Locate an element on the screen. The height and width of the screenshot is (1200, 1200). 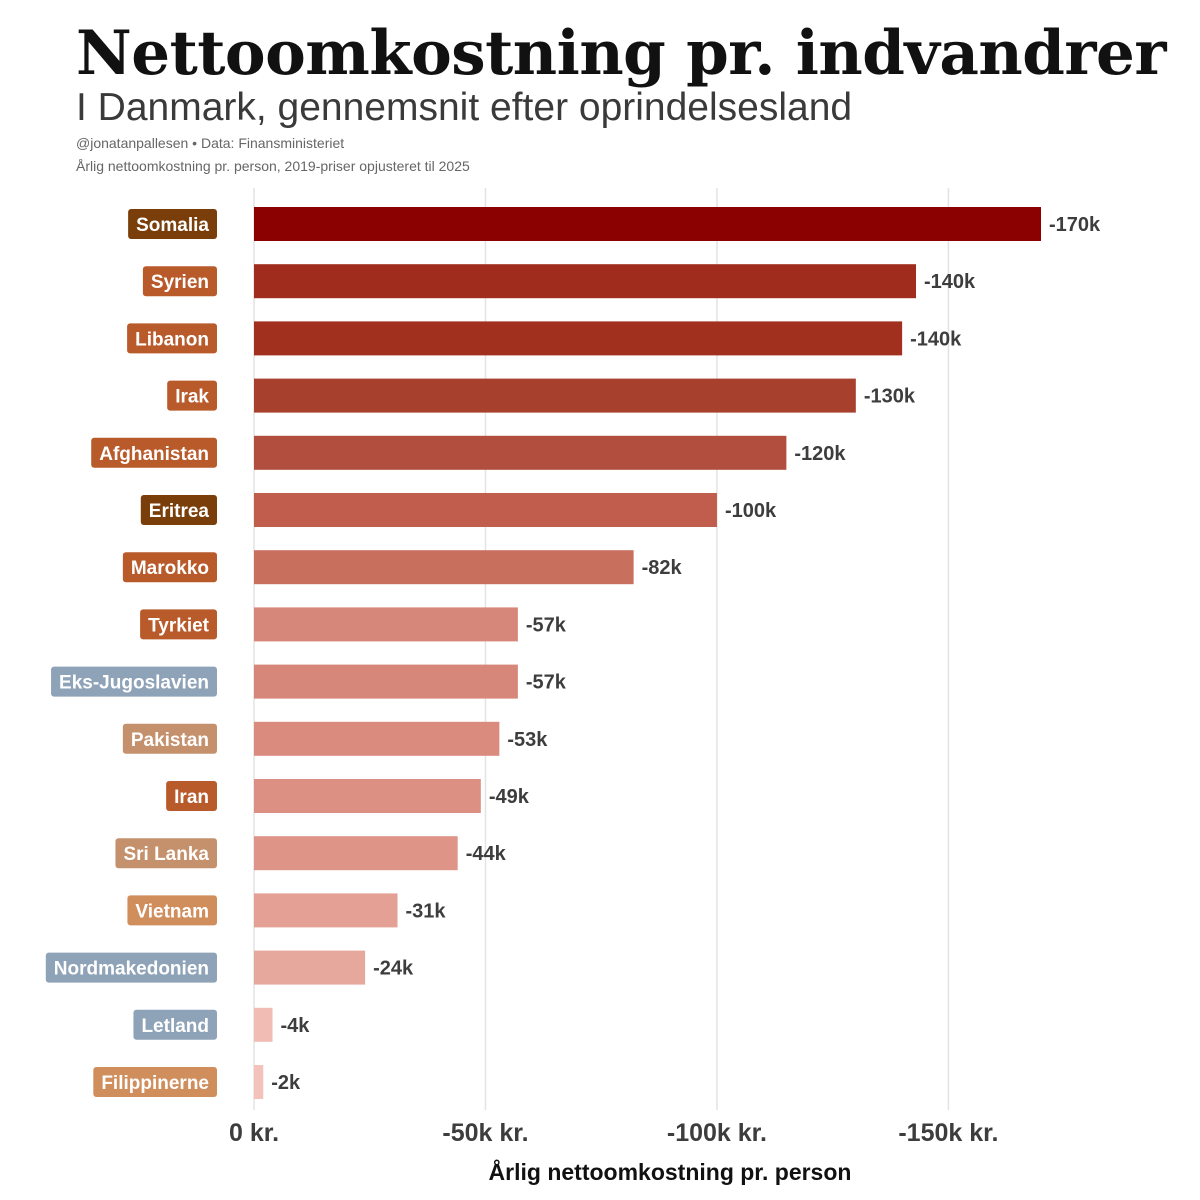
bar-row: Nordmakedonien -24k is located at coordinates (229, 967).